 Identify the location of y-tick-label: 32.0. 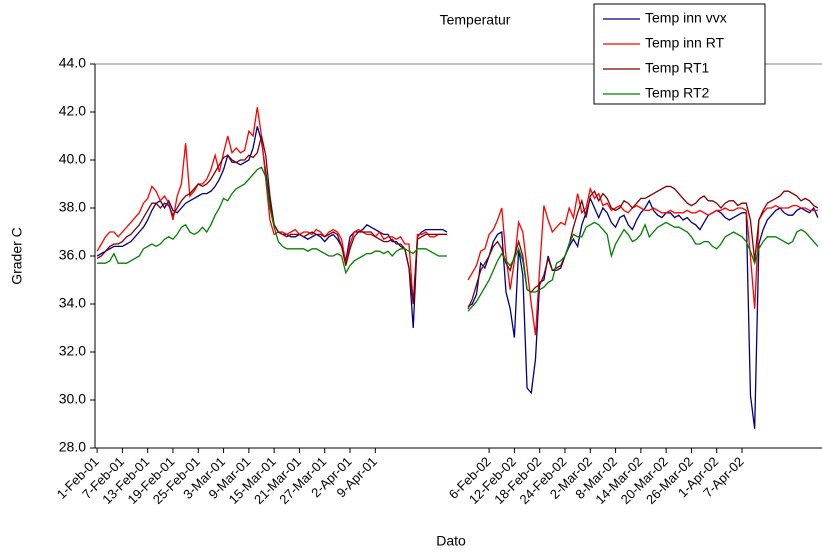
(72, 351).